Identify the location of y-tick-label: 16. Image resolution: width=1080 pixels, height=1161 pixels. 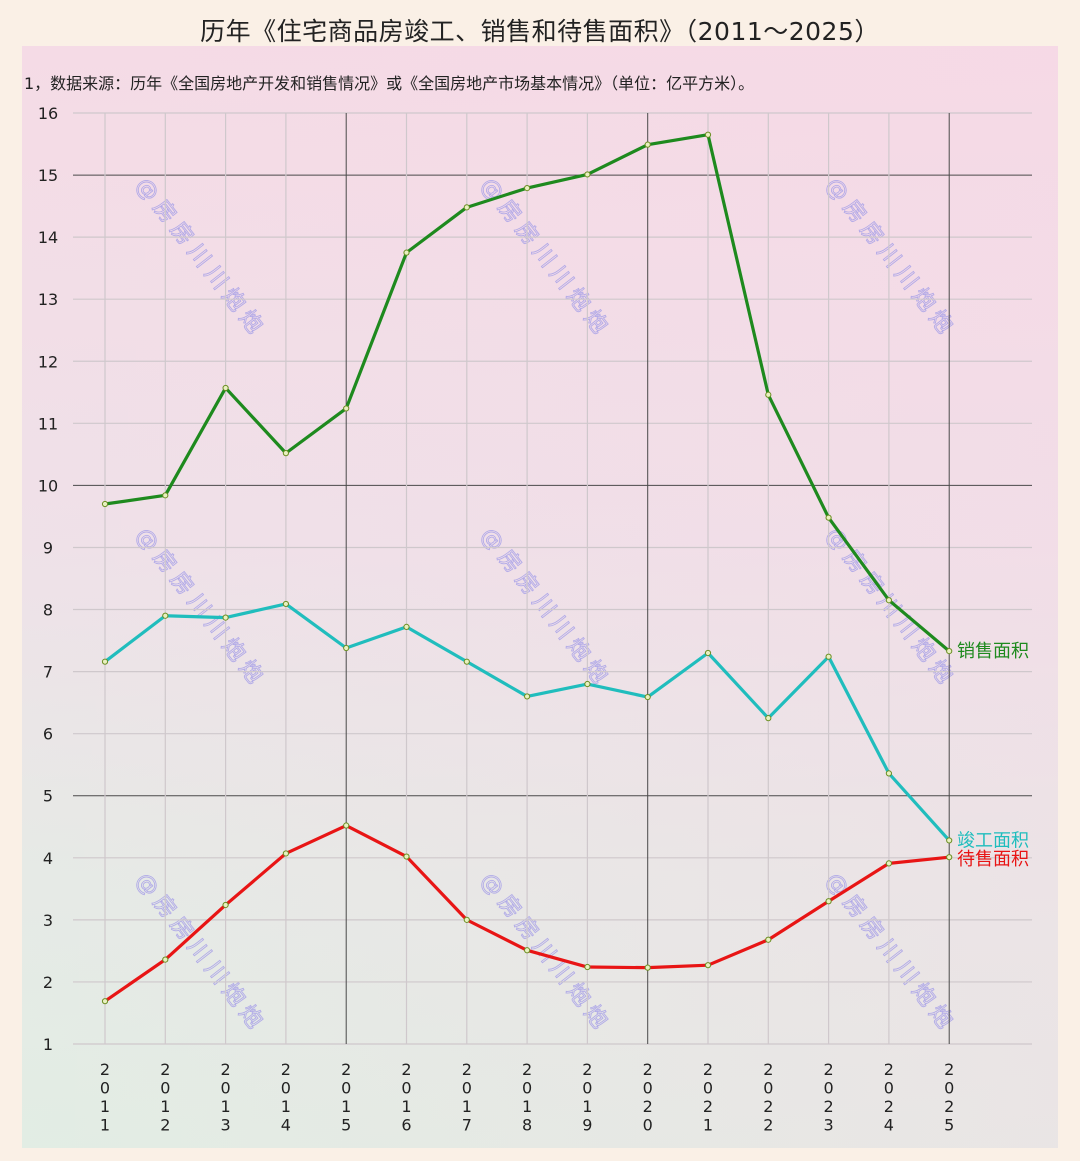
(48, 113).